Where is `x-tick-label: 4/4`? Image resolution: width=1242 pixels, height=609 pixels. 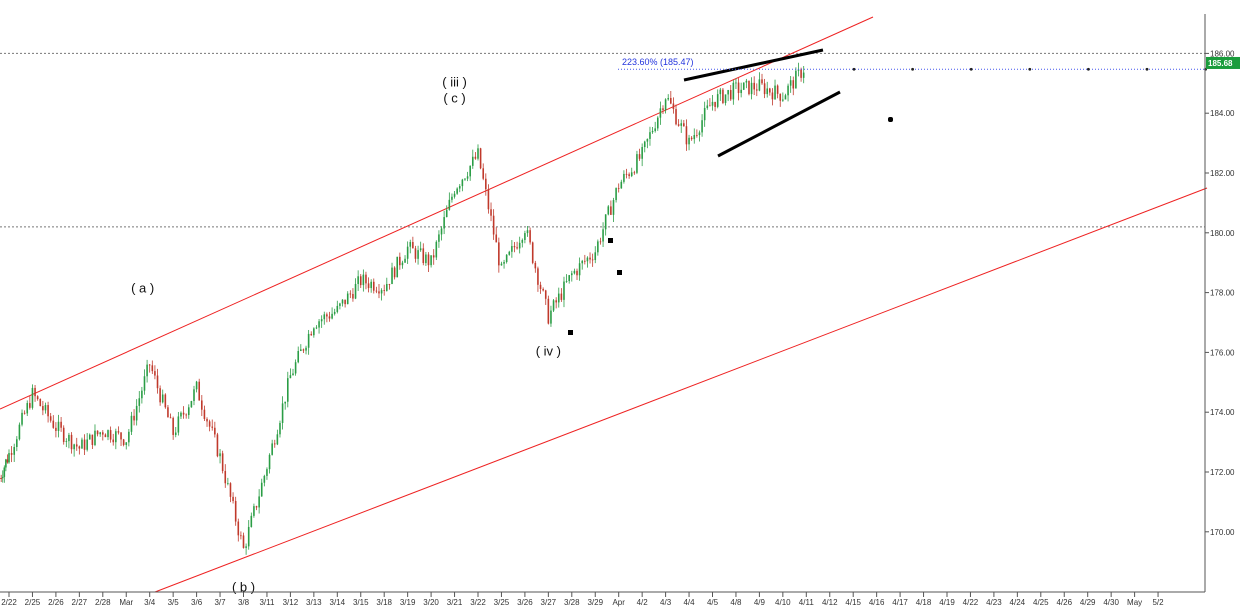 x-tick-label: 4/4 is located at coordinates (689, 602).